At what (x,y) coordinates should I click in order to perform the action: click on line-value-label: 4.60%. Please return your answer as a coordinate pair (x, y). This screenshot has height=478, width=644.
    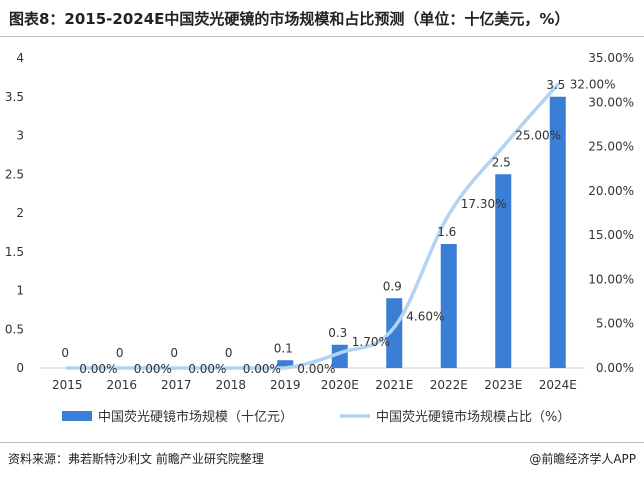
    Looking at the image, I should click on (425, 316).